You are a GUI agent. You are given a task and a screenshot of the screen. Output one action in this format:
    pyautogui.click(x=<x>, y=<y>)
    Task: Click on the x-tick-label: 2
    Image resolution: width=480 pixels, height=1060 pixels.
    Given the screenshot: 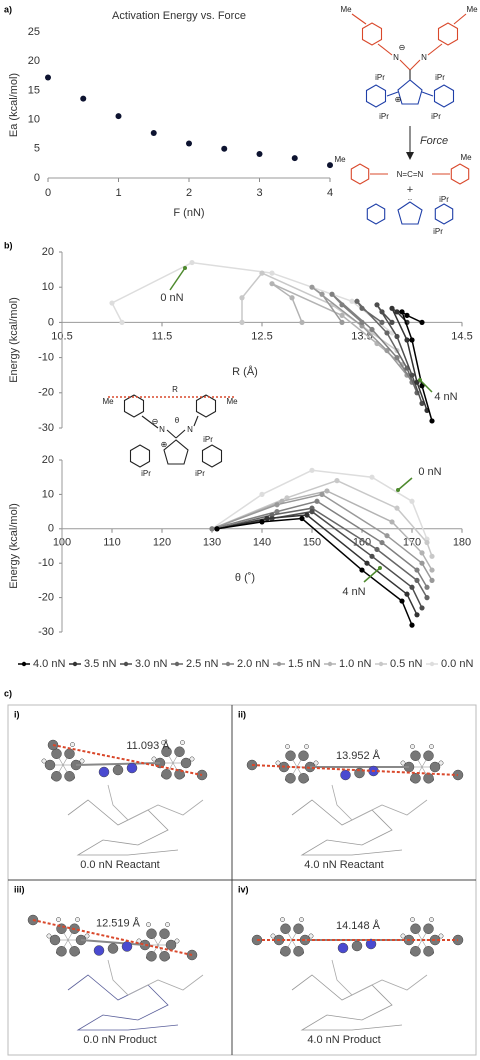 What is the action you would take?
    pyautogui.click(x=189, y=193)
    